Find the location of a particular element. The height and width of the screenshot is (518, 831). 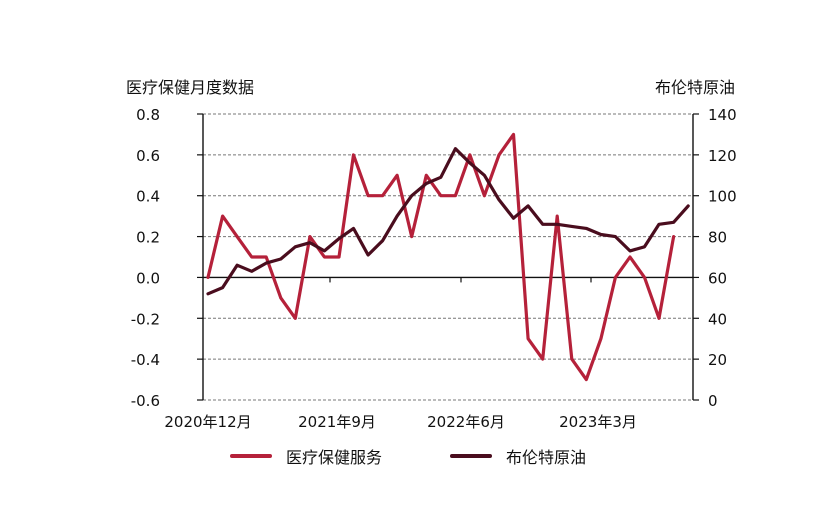

right-tick-label: 80 is located at coordinates (717, 238).